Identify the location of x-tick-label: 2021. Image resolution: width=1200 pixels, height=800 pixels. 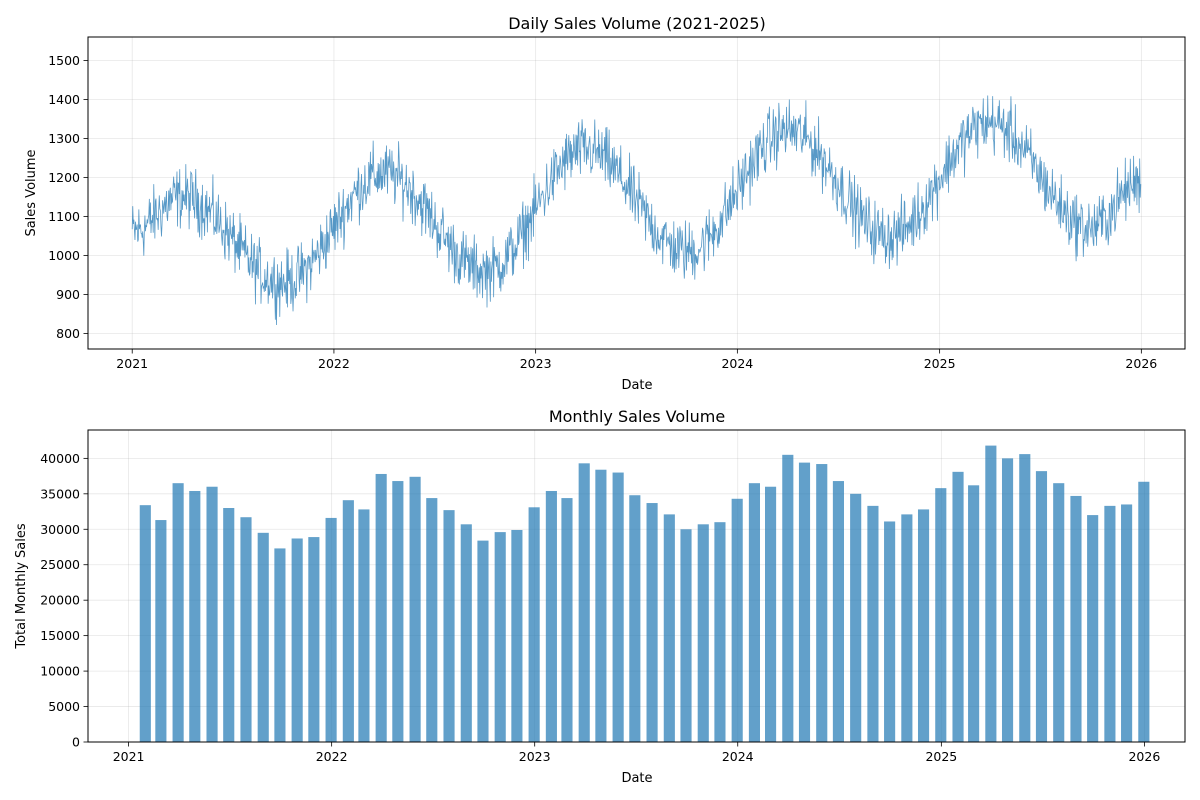
(132, 363).